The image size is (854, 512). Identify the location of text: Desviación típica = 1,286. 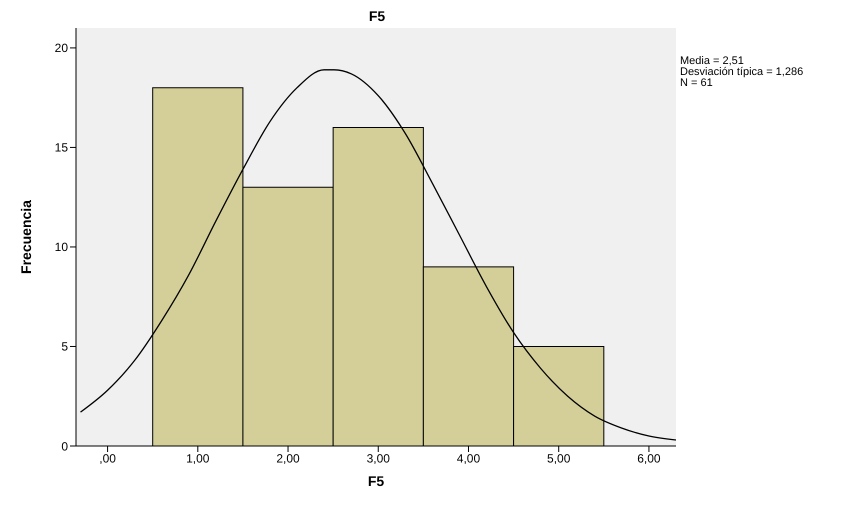
(742, 72).